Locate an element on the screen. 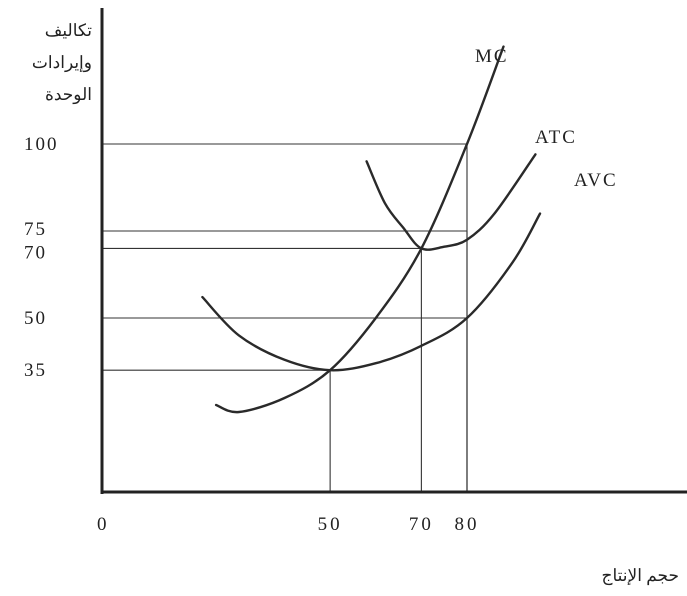  y-axis-label-line-1: تكاليف is located at coordinates (68, 30).